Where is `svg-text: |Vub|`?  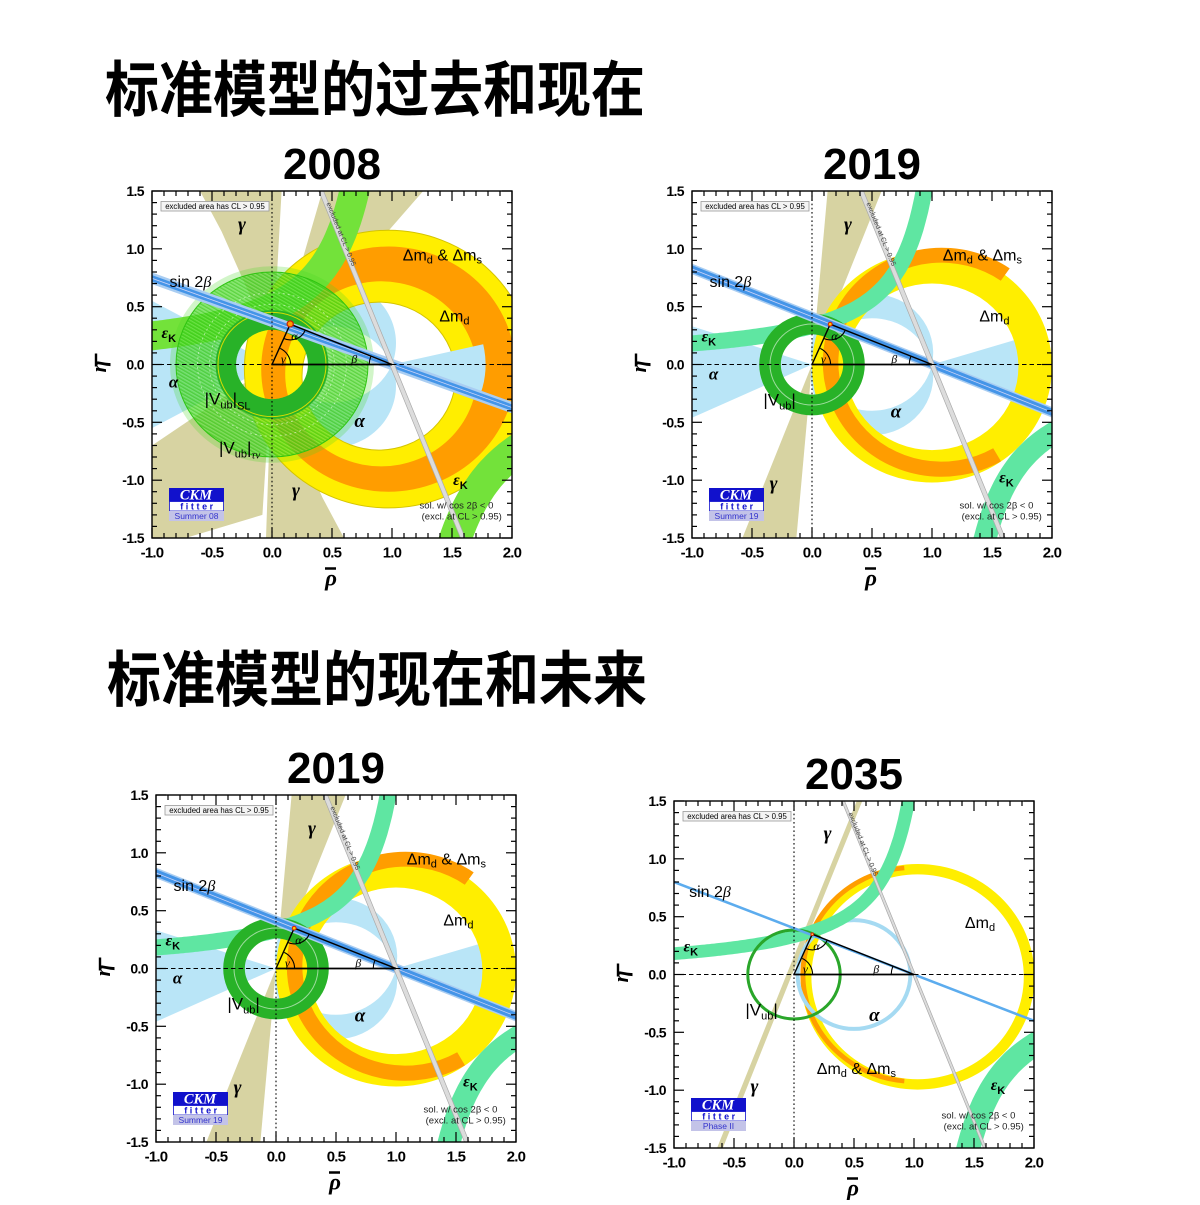
svg-text: |Vub| is located at coordinates (243, 1006).